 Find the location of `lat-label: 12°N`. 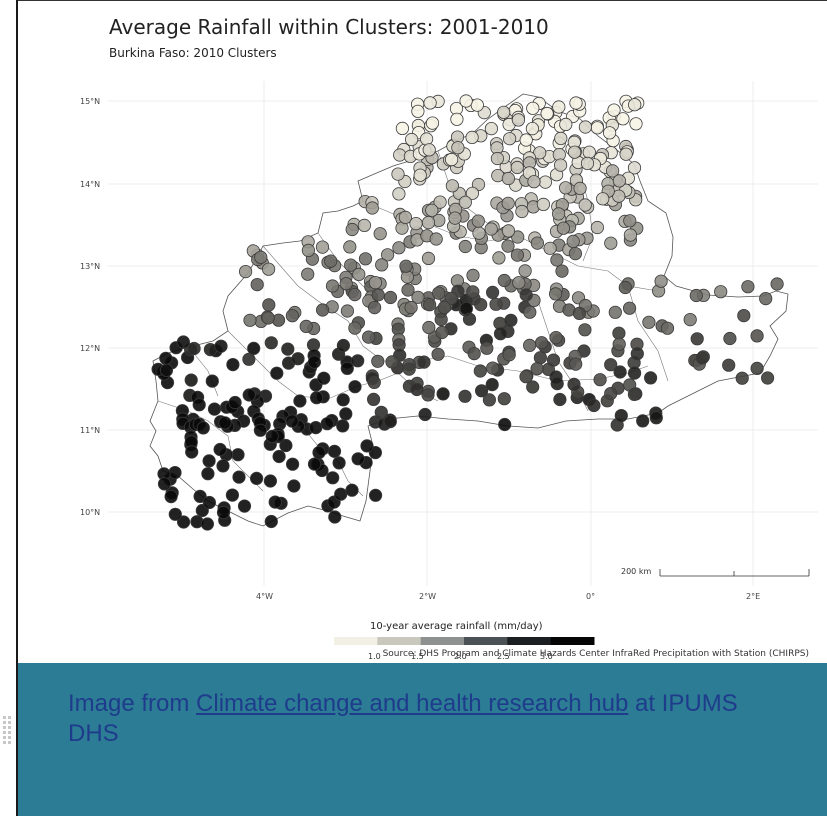

lat-label: 12°N is located at coordinates (90, 348).